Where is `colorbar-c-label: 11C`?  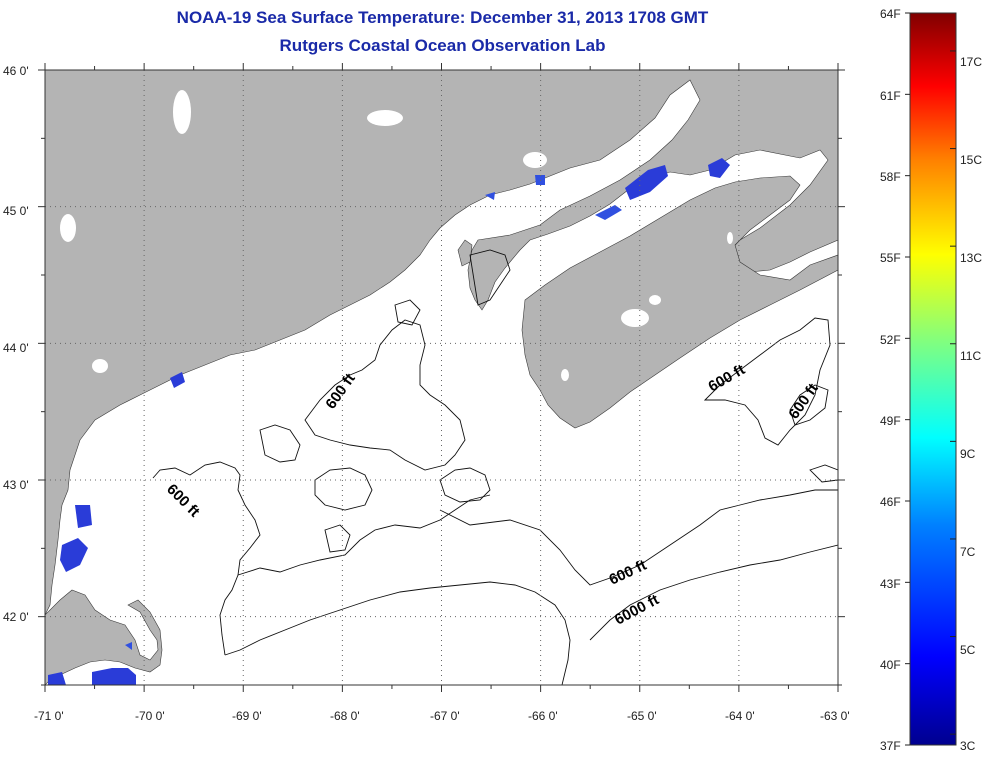 colorbar-c-label: 11C is located at coordinates (970, 356).